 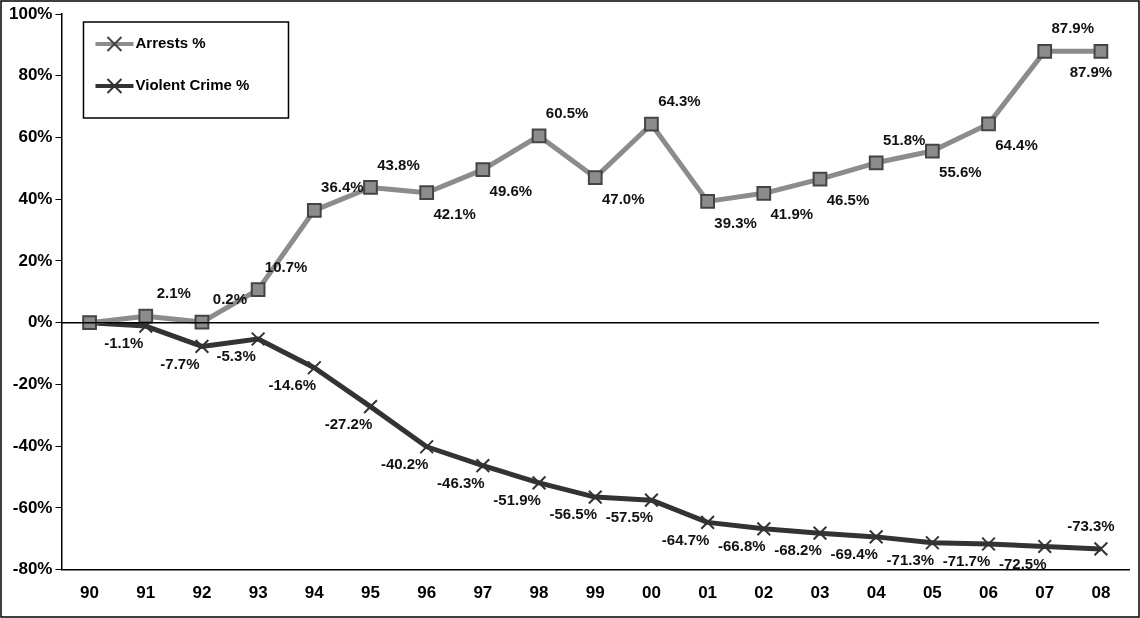 I want to click on data-label: -72.5%, so click(x=1022, y=563).